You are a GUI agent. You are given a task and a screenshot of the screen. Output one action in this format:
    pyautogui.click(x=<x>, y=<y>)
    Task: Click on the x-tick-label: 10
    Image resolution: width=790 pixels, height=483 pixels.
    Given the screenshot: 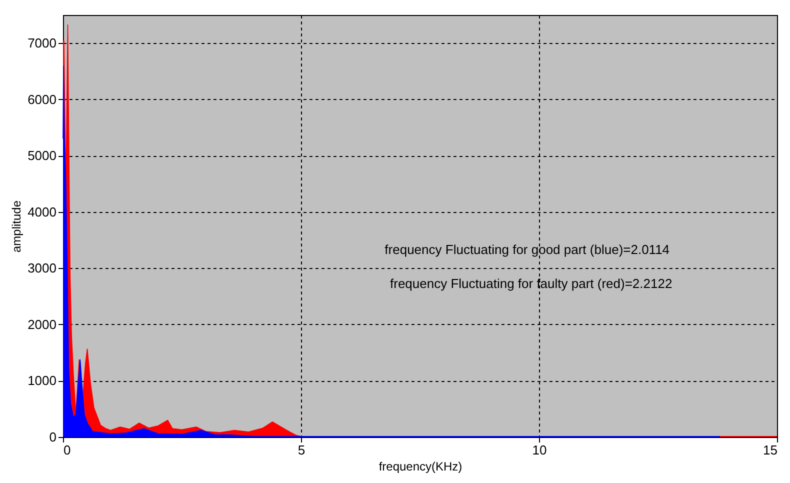 What is the action you would take?
    pyautogui.click(x=539, y=450)
    